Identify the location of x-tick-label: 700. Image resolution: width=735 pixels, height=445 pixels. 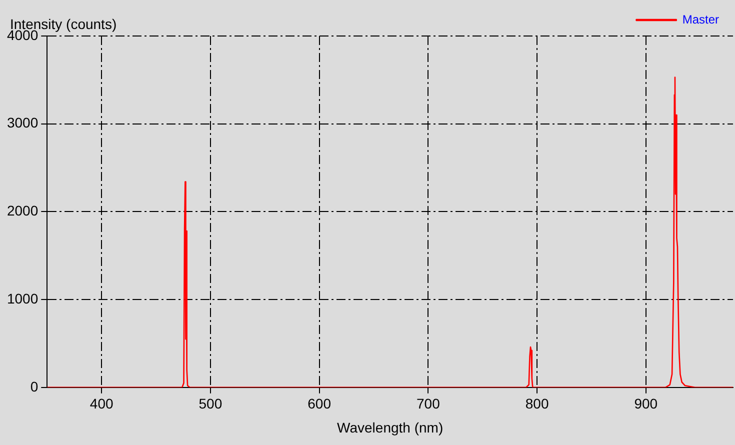
(428, 404).